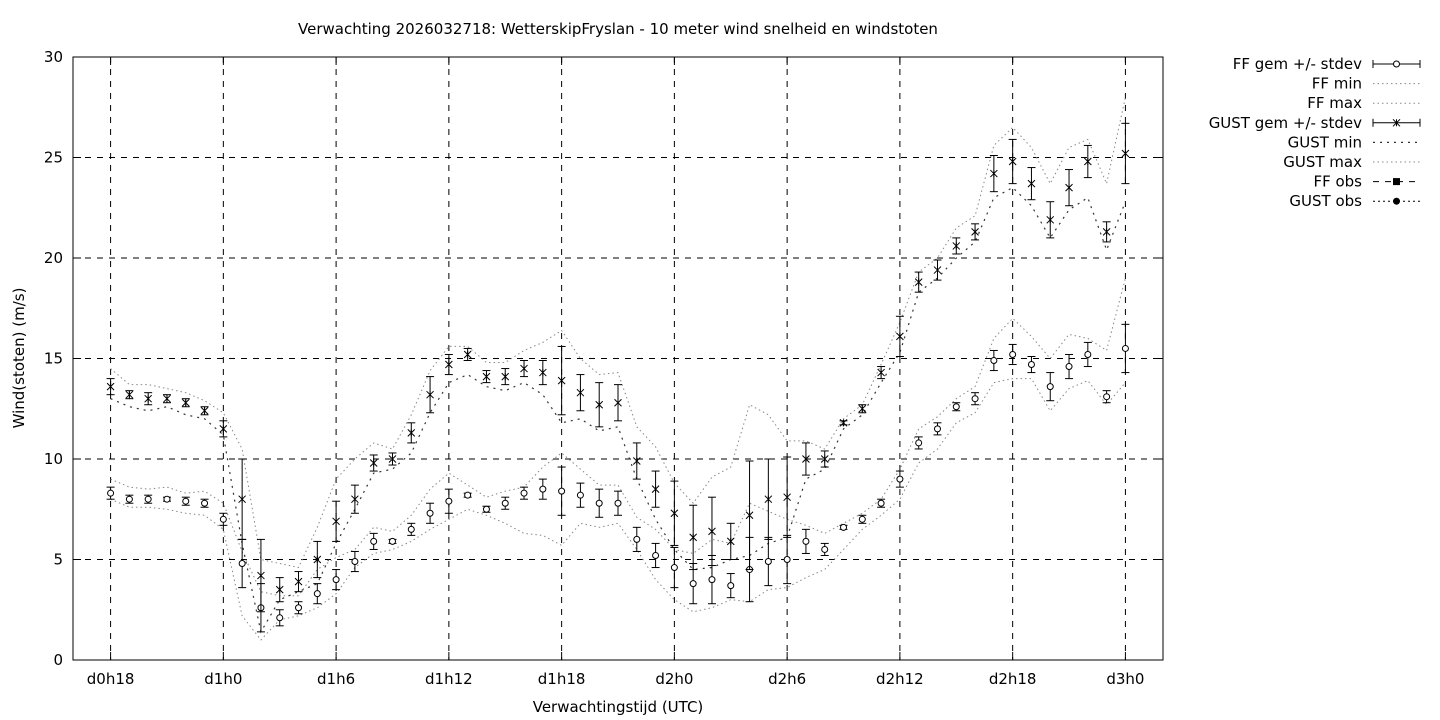  I want to click on legend-label: GUST gem +/- stdev, so click(1285, 123).